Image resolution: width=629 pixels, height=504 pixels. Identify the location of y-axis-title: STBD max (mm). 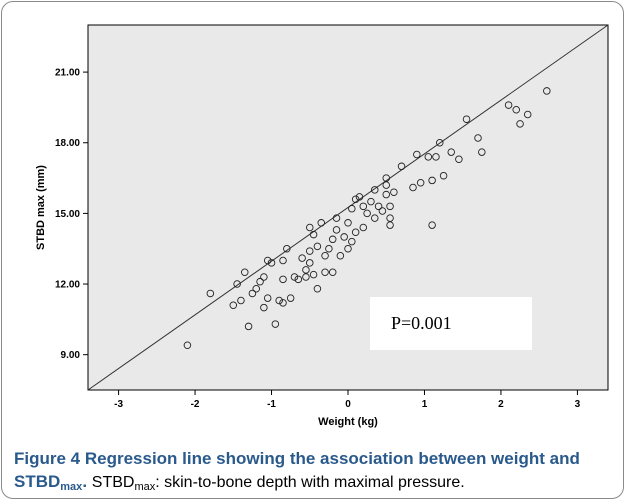
(41, 207).